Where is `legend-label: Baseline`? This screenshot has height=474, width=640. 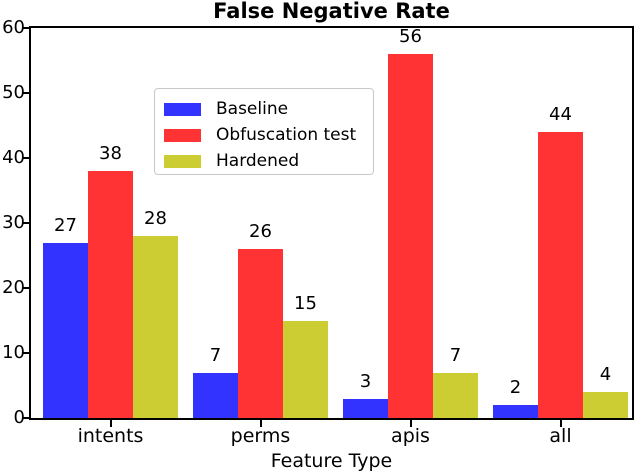 legend-label: Baseline is located at coordinates (252, 109).